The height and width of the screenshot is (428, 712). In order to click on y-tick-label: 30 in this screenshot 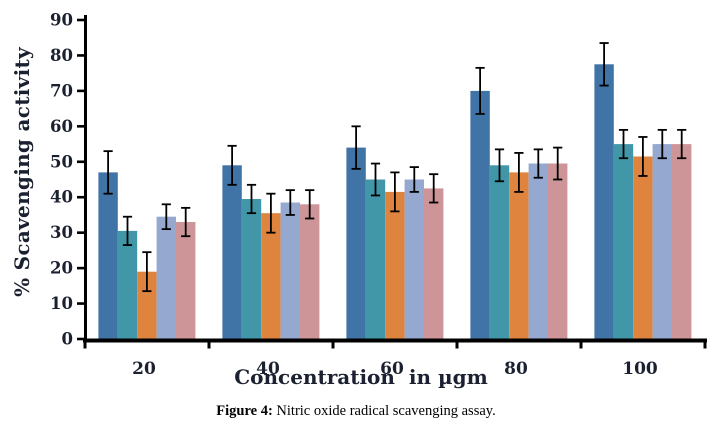, I will do `click(61, 232)`.